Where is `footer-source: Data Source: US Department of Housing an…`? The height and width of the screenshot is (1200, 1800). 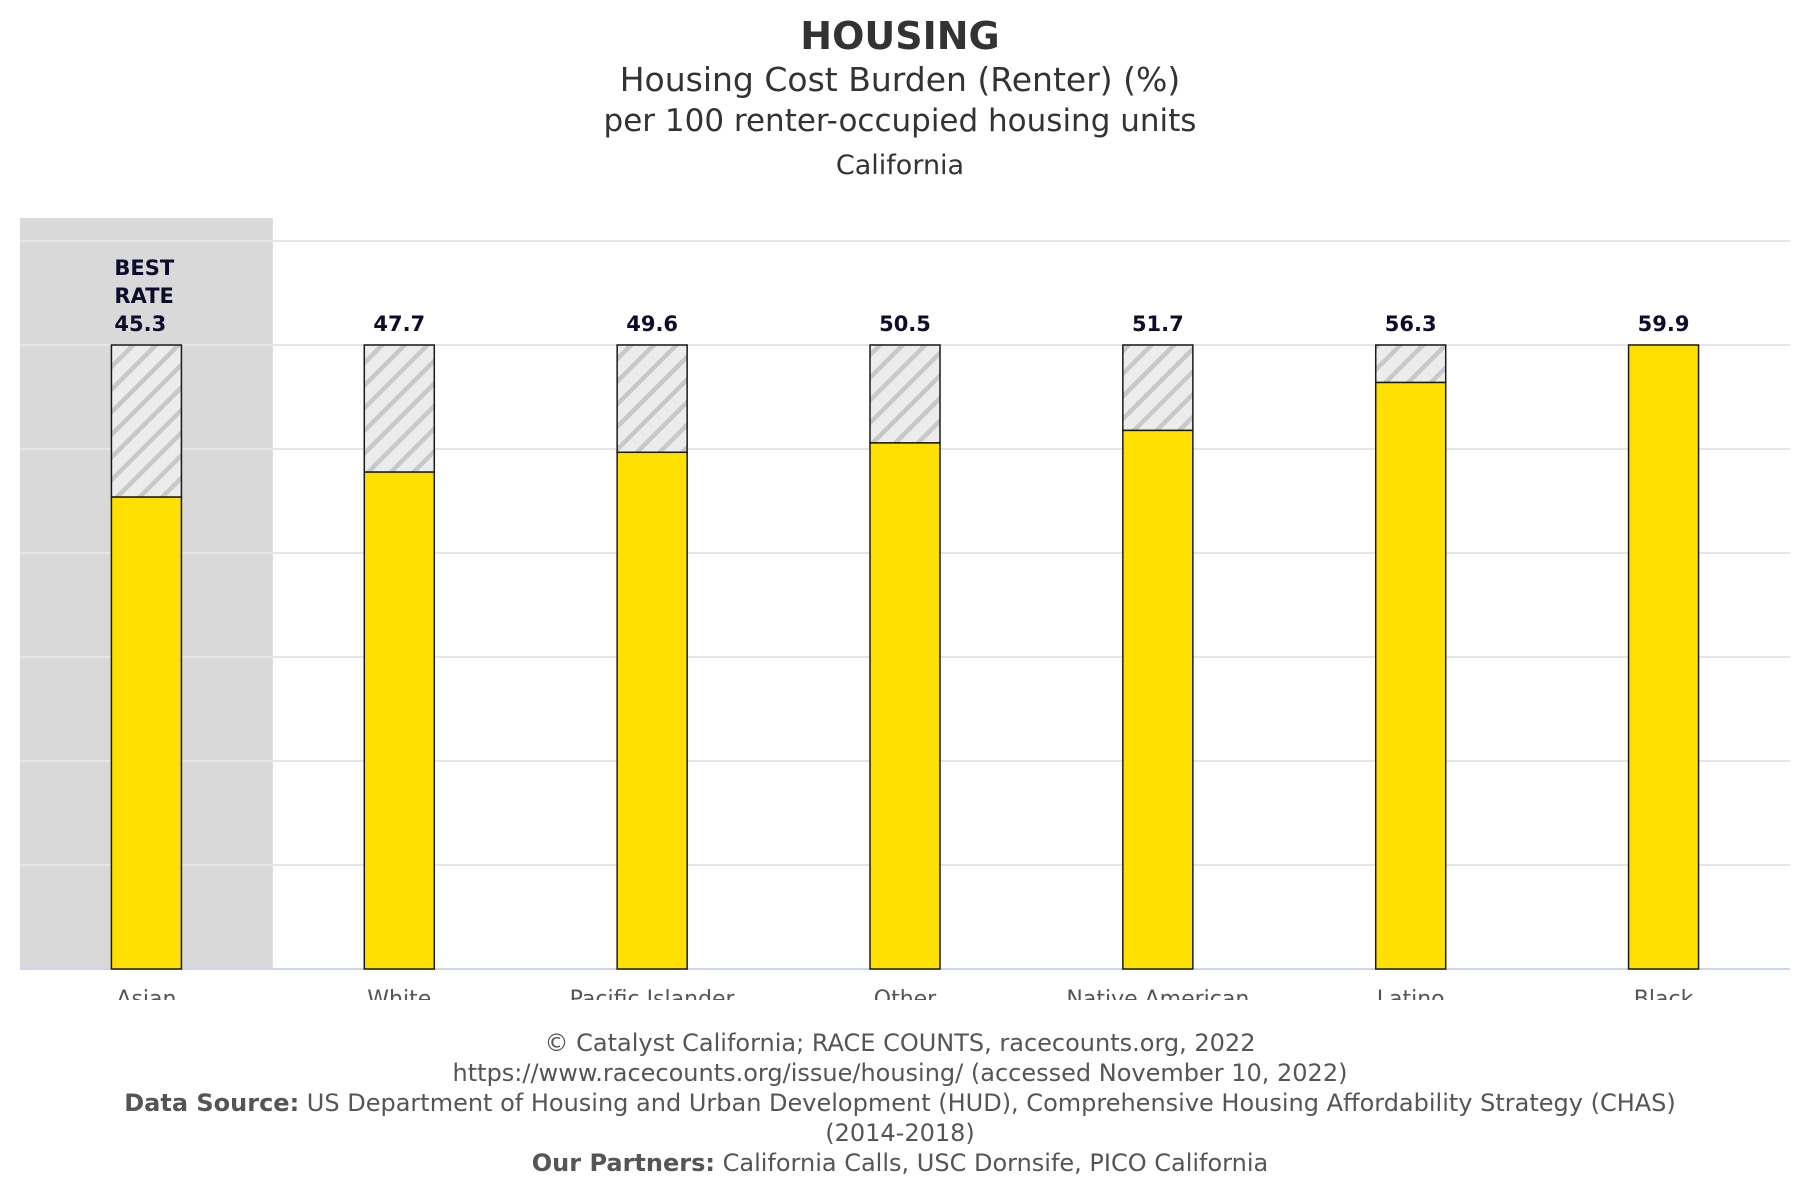 footer-source: Data Source: US Department of Housing an… is located at coordinates (900, 1118).